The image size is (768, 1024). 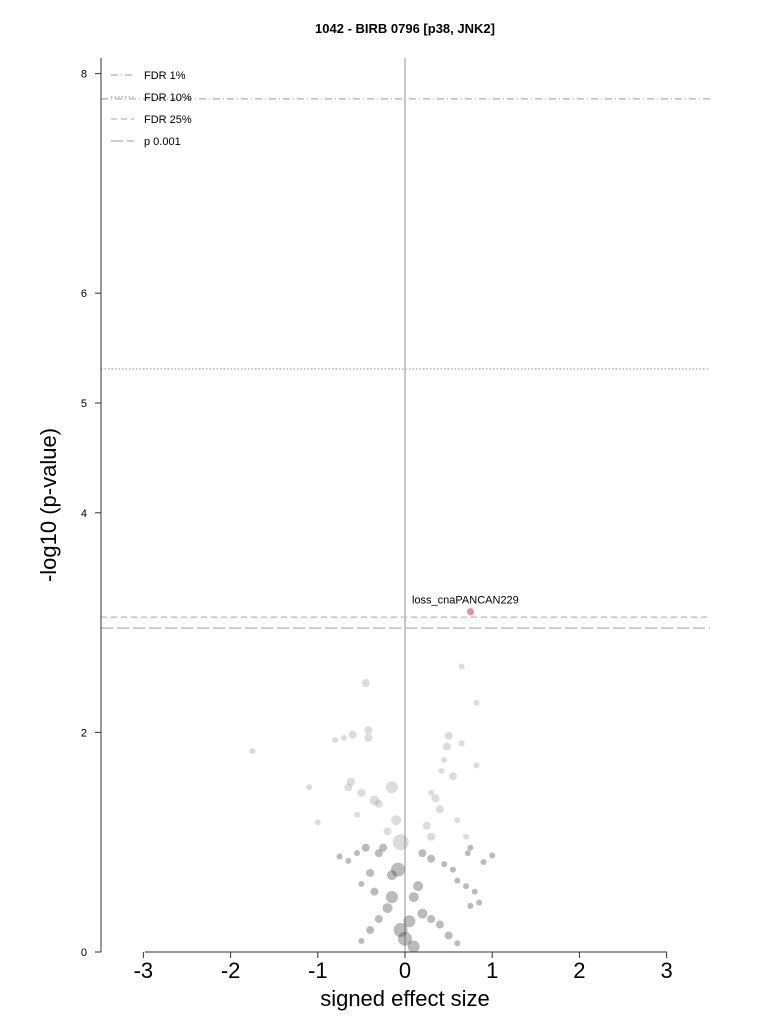 I want to click on y-tick-label: 8, so click(x=84, y=75).